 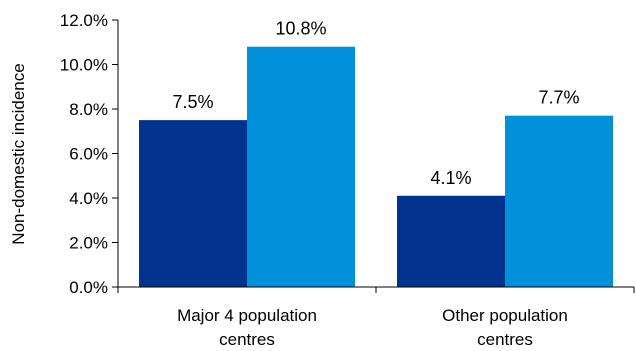 I want to click on y-axis: 0.0% 2.0% 4.0% 6.0% 8.0% 10.0% 12.0%, so click(x=89, y=154).